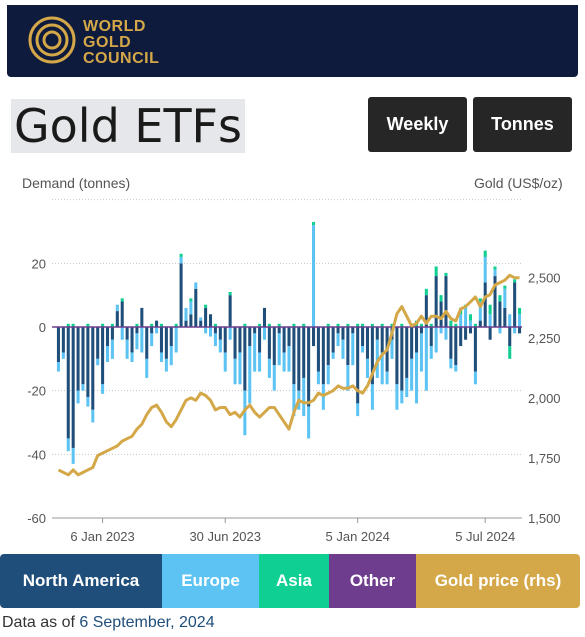 The width and height of the screenshot is (585, 637). I want to click on y-tick-label: -40, so click(36, 454).